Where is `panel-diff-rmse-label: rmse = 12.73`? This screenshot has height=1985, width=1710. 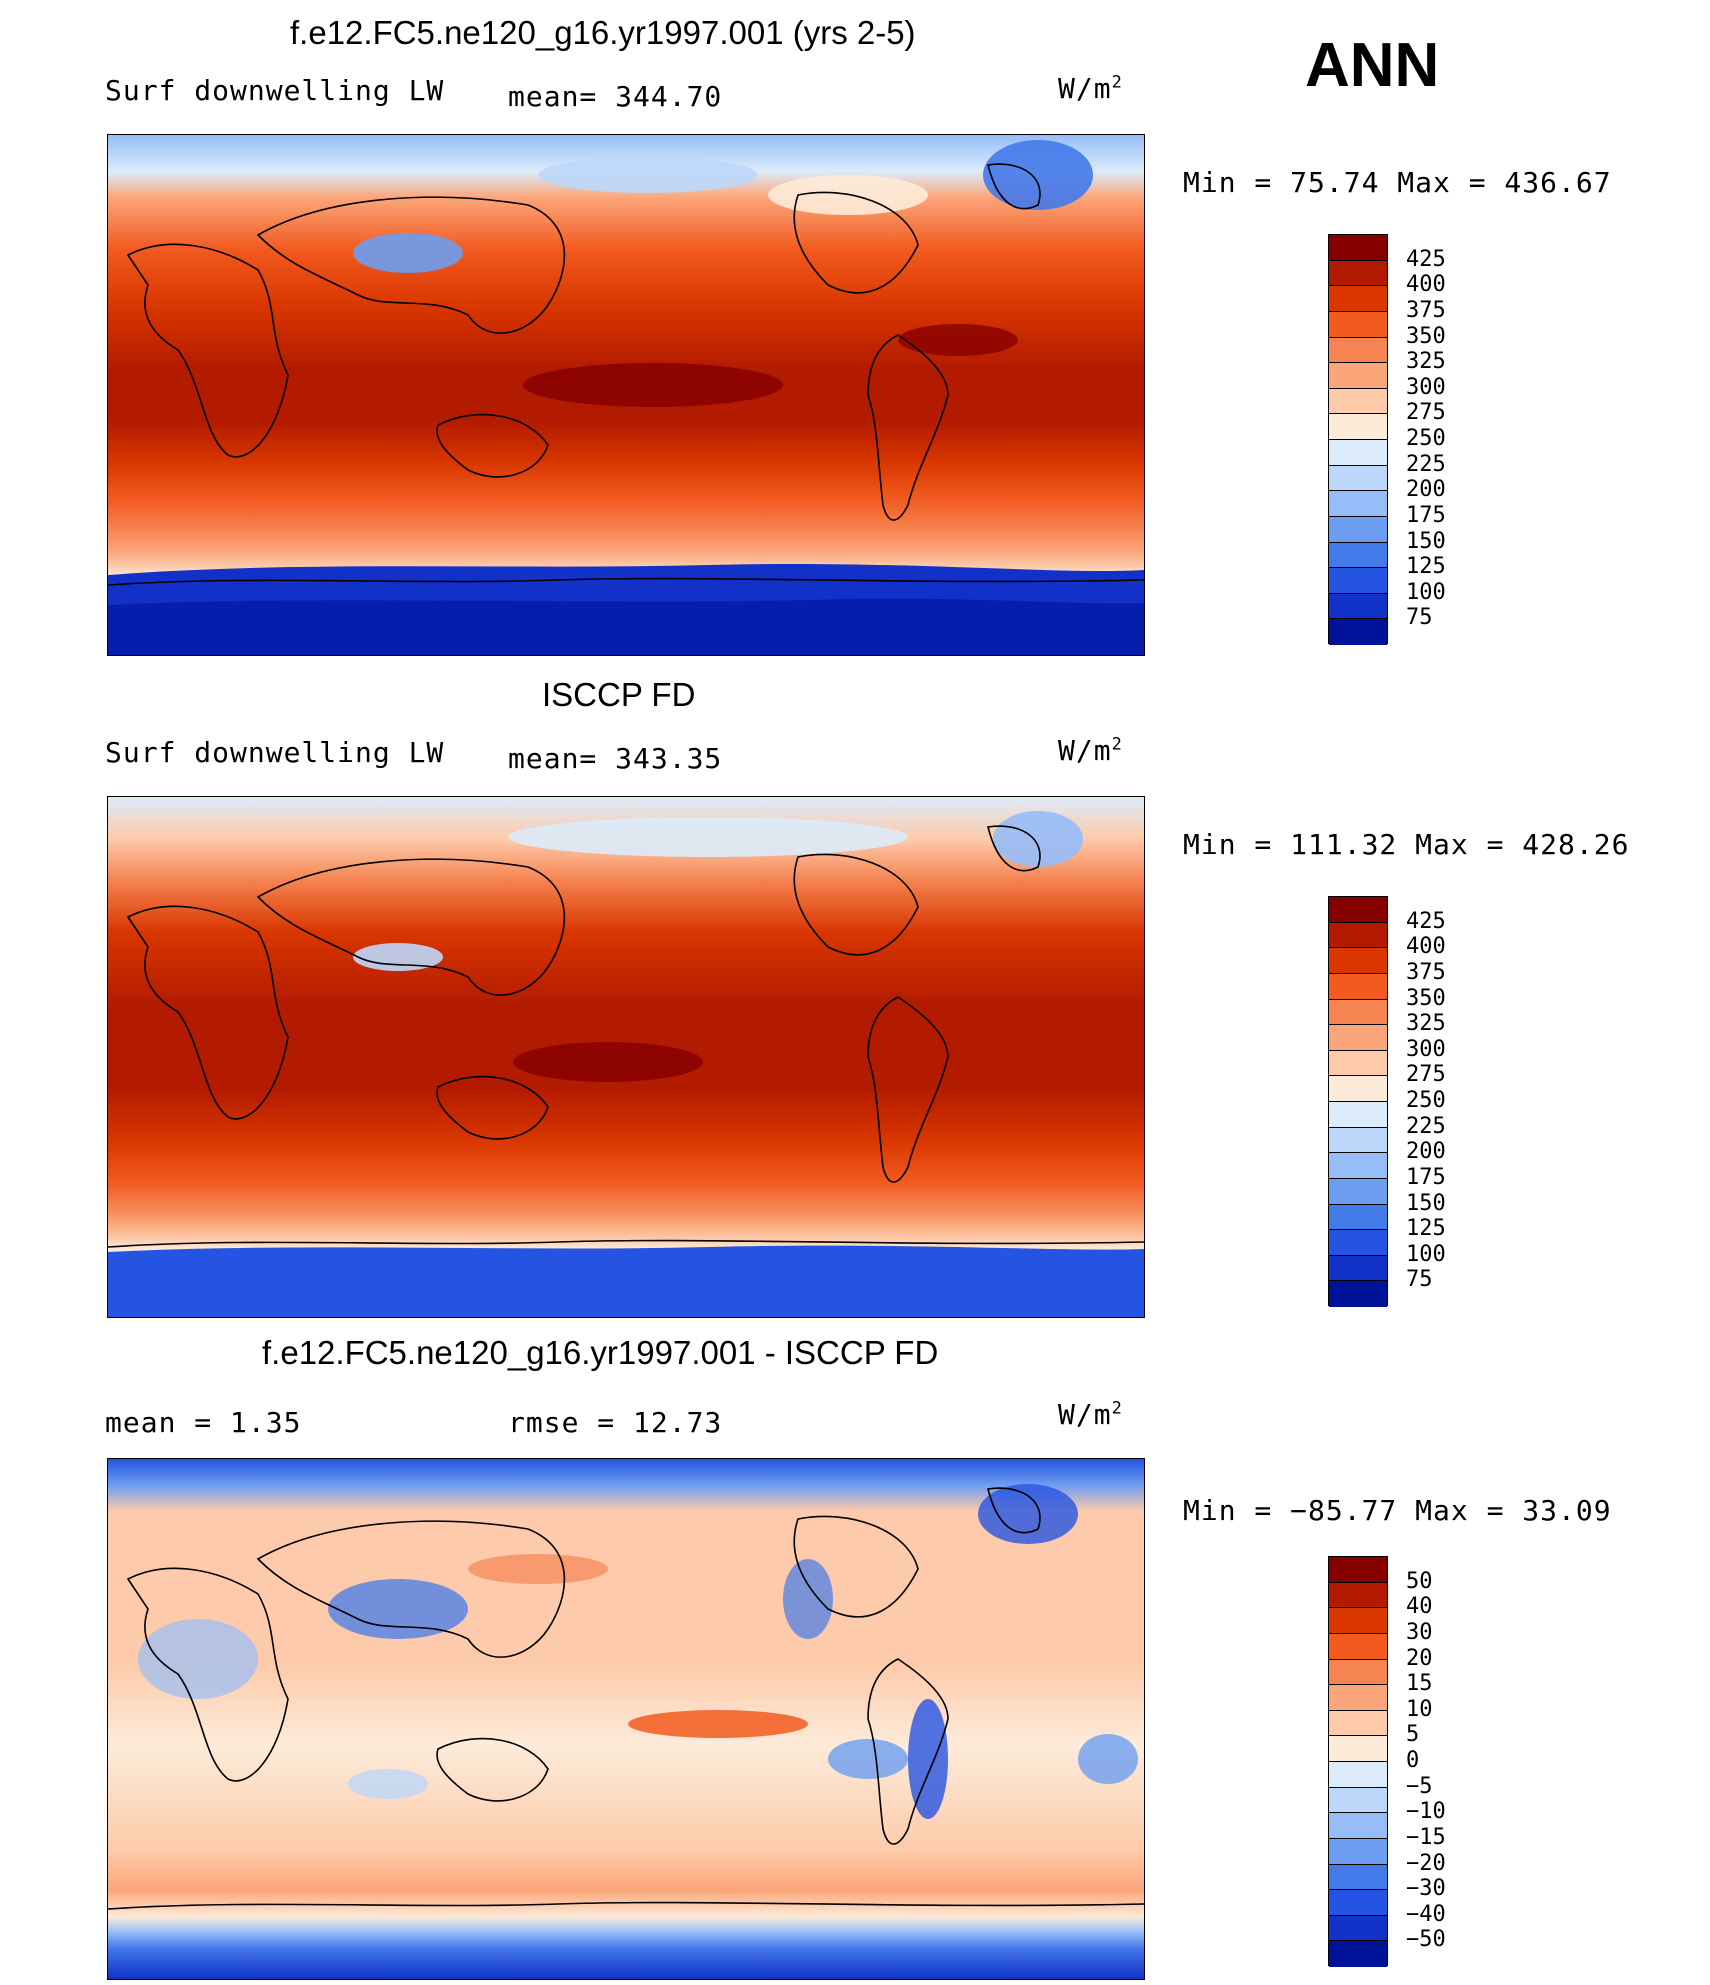 panel-diff-rmse-label: rmse = 12.73 is located at coordinates (615, 1422).